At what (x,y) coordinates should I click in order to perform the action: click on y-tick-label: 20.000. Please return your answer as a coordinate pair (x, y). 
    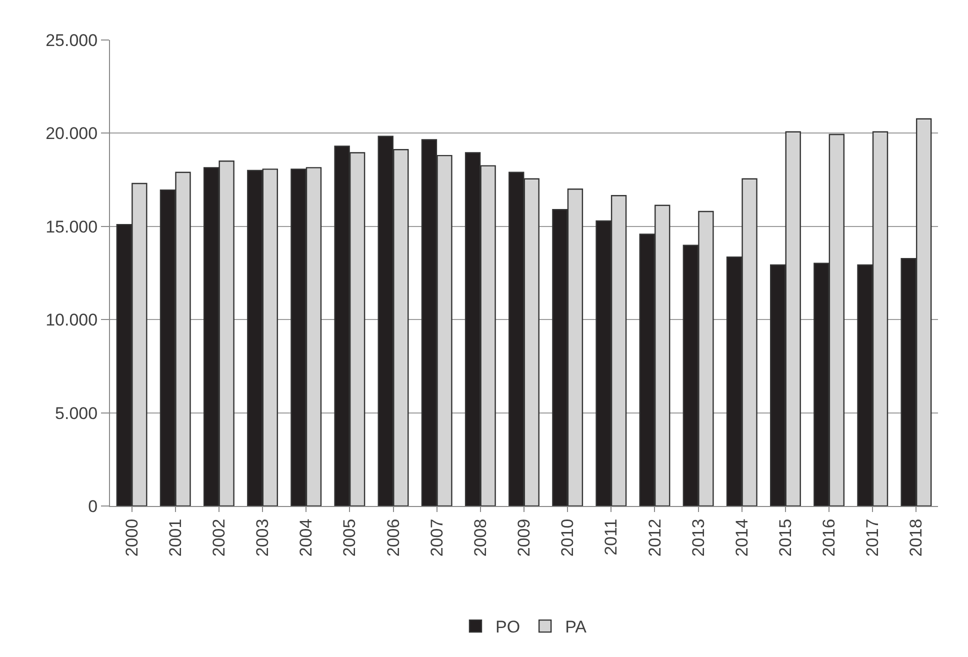
    Looking at the image, I should click on (72, 134).